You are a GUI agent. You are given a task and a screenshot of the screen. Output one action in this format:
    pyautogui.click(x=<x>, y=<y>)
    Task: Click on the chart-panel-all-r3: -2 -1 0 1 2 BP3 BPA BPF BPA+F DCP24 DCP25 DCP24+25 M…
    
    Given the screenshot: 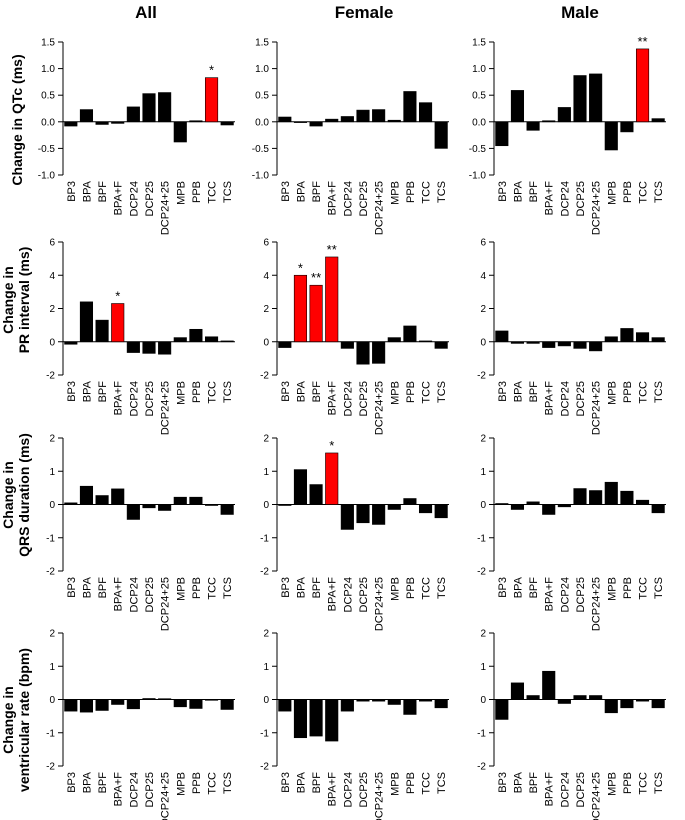 What is the action you would take?
    pyautogui.click(x=140, y=724)
    